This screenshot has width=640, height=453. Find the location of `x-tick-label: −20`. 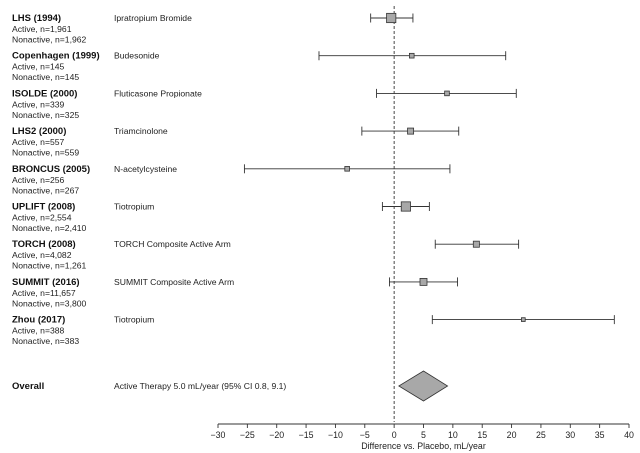

x-tick-label: −20 is located at coordinates (276, 435).